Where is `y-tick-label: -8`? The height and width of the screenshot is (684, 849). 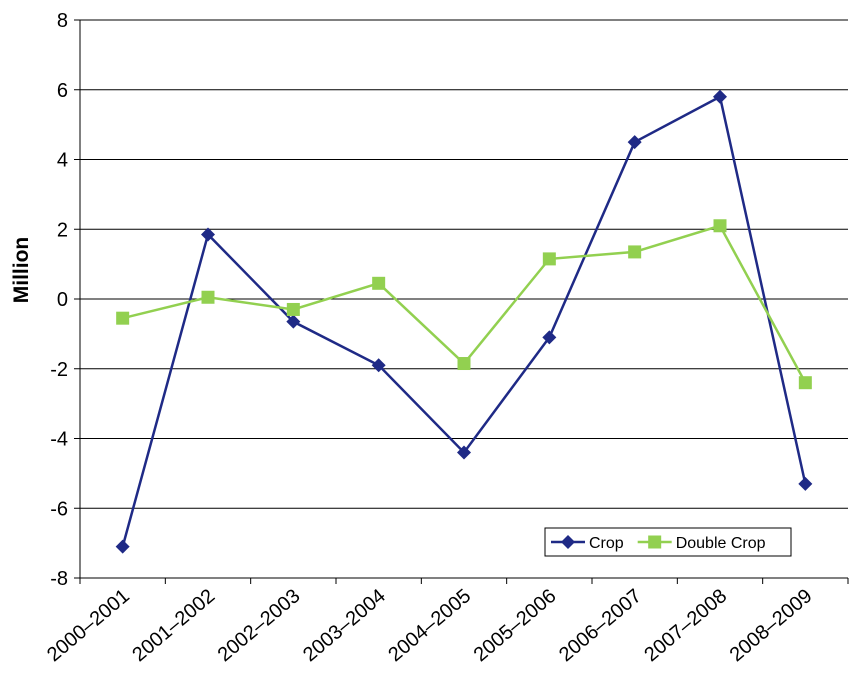
y-tick-label: -8 is located at coordinates (59, 579).